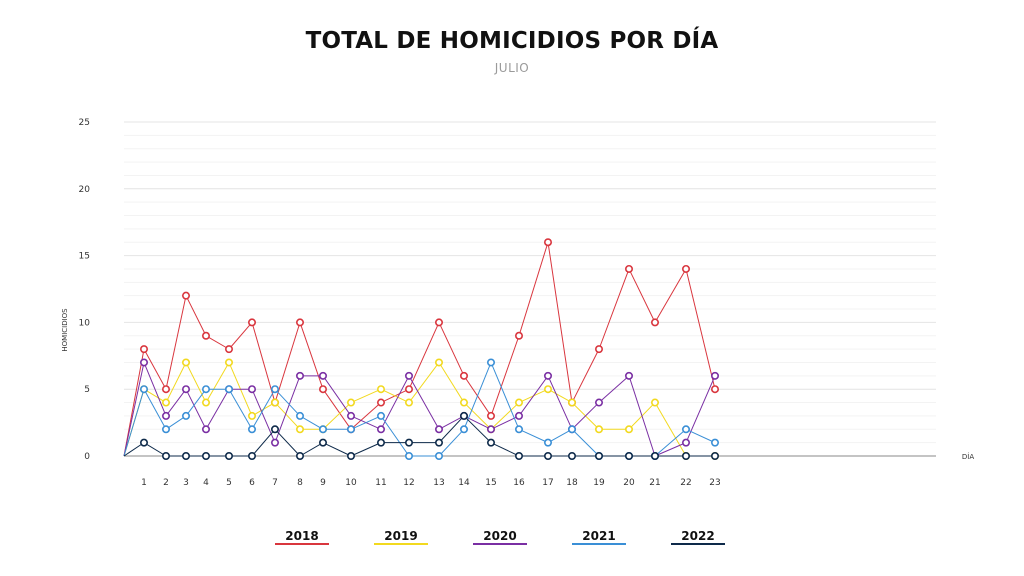 The image size is (1024, 576). What do you see at coordinates (401, 537) in the screenshot?
I see `legend-item-2019: 2019` at bounding box center [401, 537].